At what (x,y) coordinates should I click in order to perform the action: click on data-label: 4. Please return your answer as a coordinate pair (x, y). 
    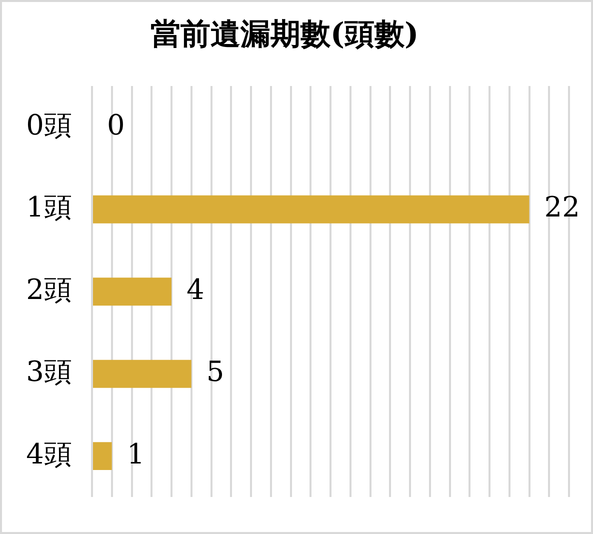
    Looking at the image, I should click on (195, 289).